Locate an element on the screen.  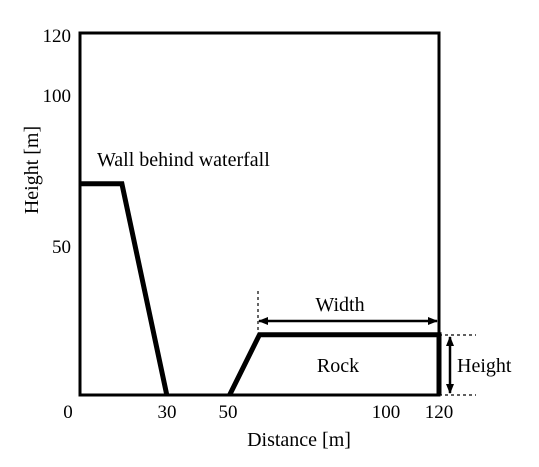
width-label: Width is located at coordinates (339, 305).